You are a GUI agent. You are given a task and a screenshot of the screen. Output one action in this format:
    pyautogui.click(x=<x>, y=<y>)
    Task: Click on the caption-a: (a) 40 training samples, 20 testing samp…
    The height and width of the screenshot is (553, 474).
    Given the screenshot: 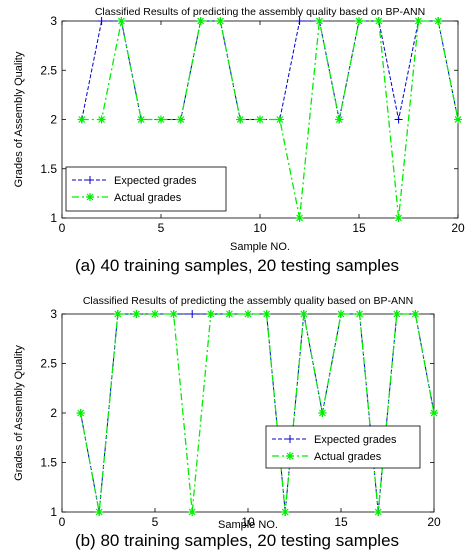 What is the action you would take?
    pyautogui.click(x=237, y=265)
    